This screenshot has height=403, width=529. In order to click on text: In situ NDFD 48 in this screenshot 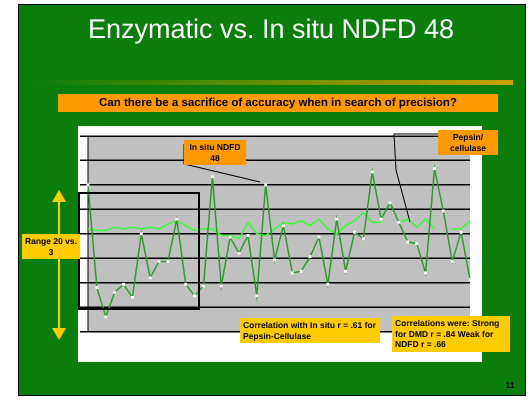, I will do `click(215, 153)`.